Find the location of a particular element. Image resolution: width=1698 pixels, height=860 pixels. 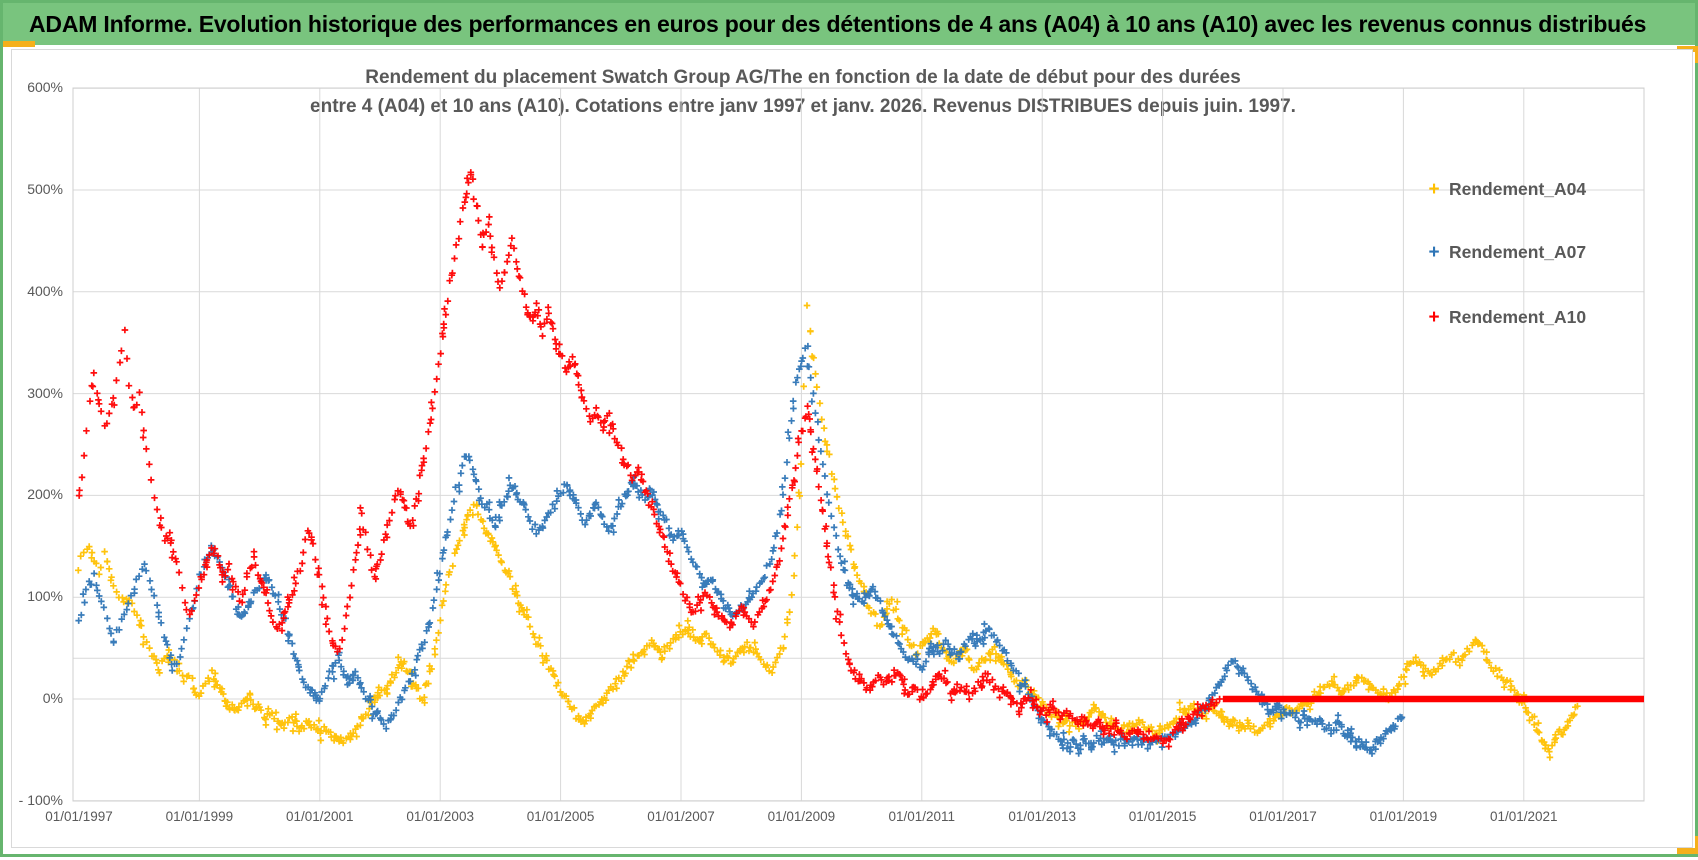

legend-item-rendement_a04: + Rendement_A04 is located at coordinates (1506, 189).